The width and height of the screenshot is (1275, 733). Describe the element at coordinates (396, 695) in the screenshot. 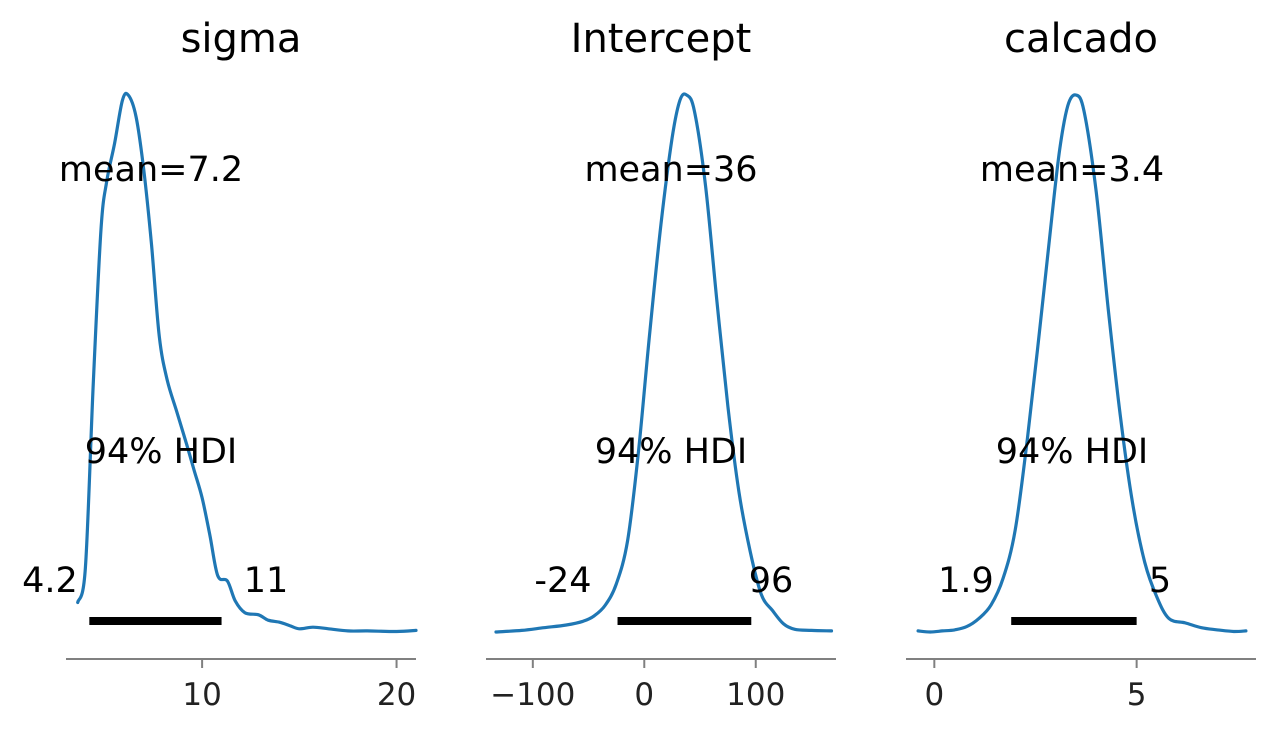

I see `x-tick-label: 20` at that location.